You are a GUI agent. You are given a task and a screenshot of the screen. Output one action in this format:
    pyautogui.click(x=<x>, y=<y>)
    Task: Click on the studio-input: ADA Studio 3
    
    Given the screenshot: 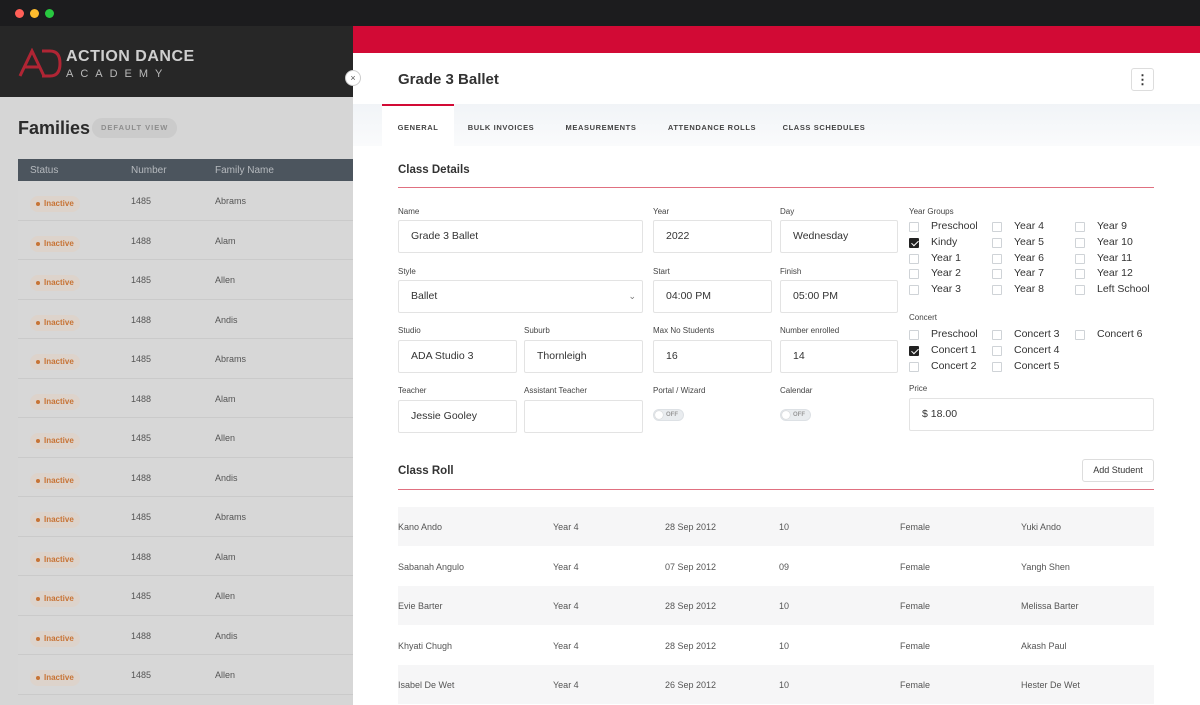 What is the action you would take?
    pyautogui.click(x=457, y=356)
    